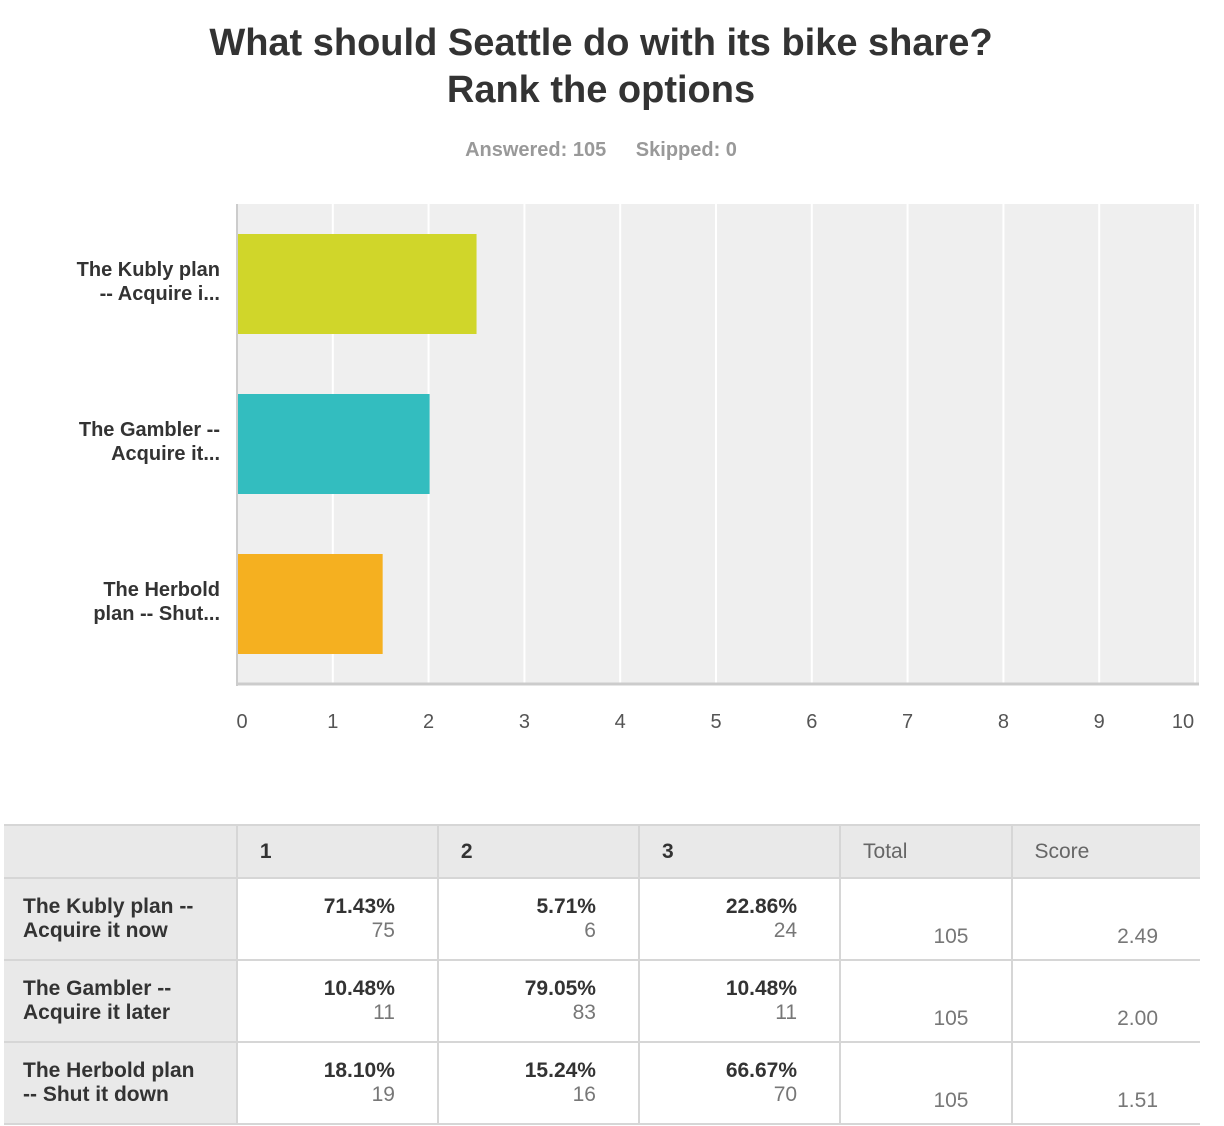 This screenshot has width=1224, height=1126. I want to click on row-label: The Kubly plan -- Acquire it now, so click(121, 919).